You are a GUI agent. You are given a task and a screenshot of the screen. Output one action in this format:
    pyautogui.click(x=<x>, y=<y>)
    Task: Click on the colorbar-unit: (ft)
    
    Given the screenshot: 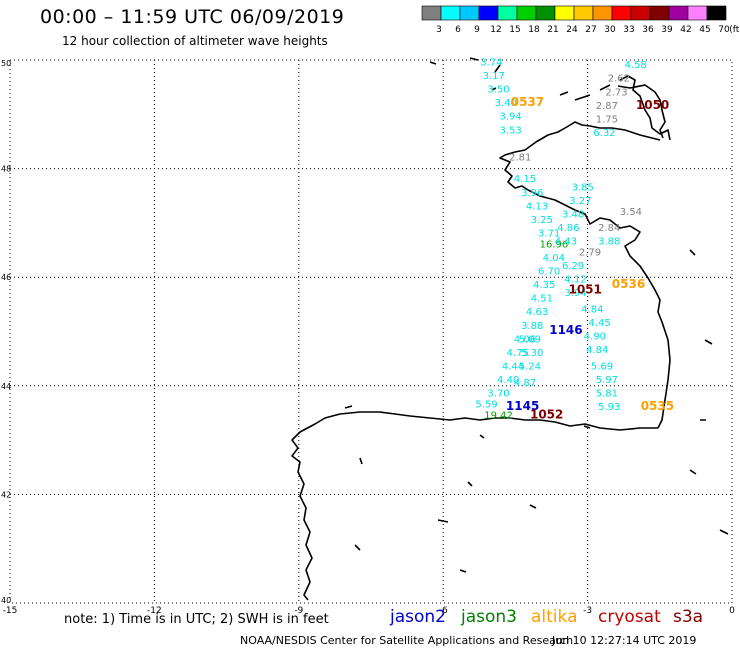 What is the action you would take?
    pyautogui.click(x=734, y=30)
    